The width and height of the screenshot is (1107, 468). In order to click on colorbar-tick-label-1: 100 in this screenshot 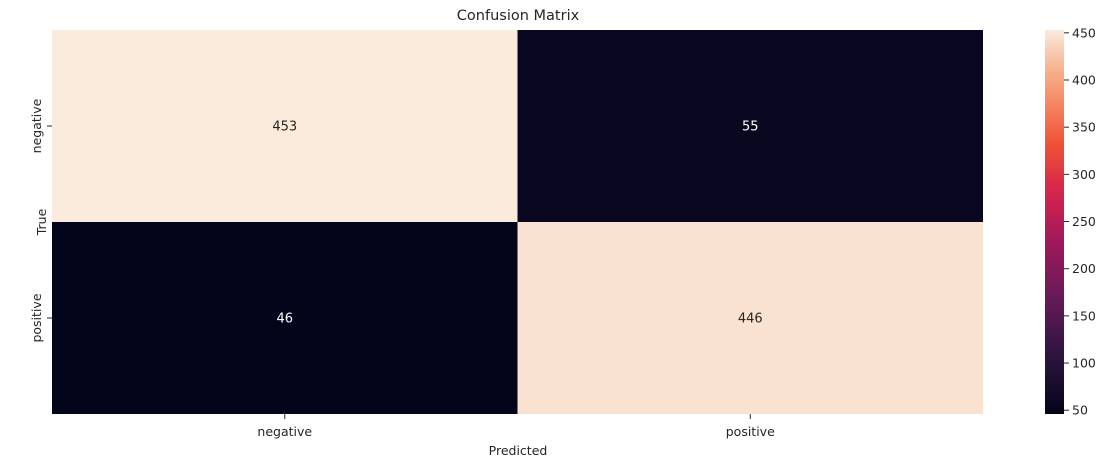, I will do `click(1084, 363)`.